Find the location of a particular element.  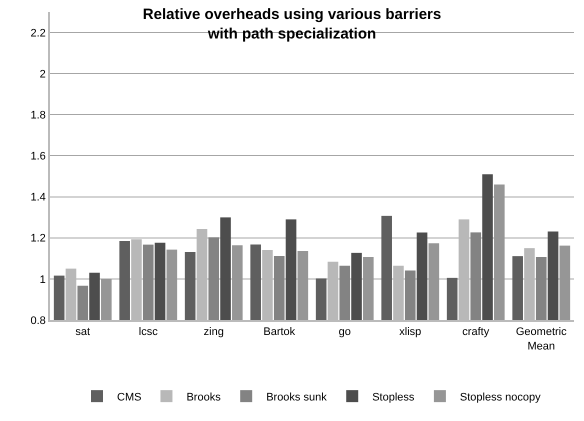

y-tick-label: 1.6 is located at coordinates (38, 156).